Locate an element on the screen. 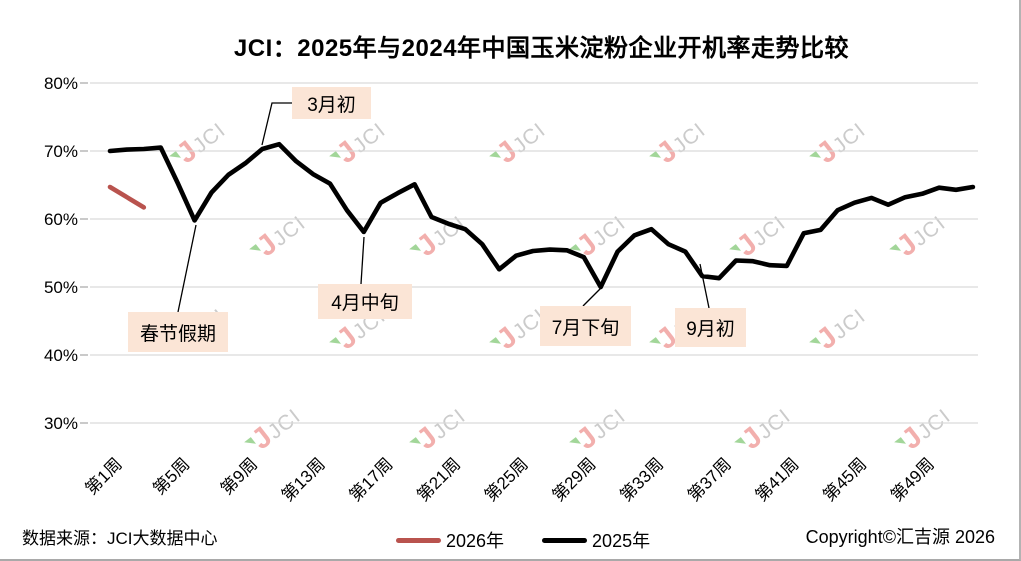  annotation-box: 3月初 is located at coordinates (331, 103).